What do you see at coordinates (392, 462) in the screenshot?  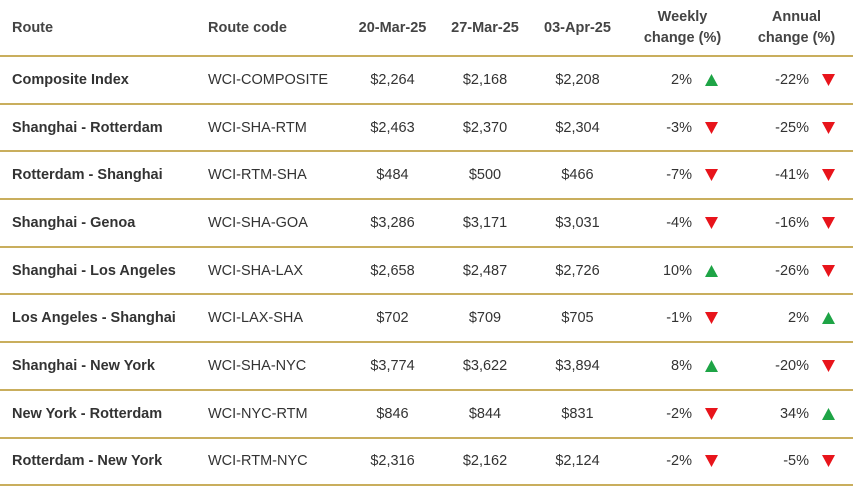 I see `cell: $2,316` at bounding box center [392, 462].